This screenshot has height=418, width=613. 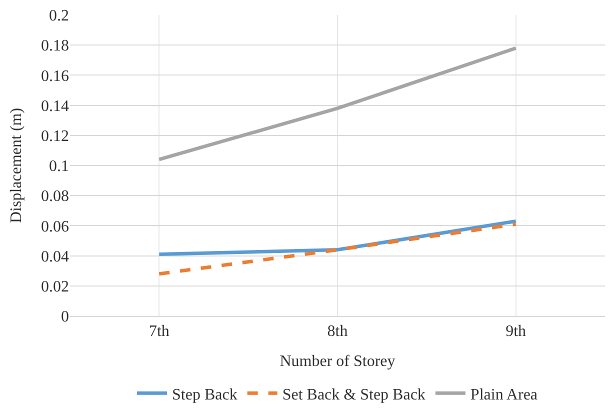 I want to click on legend-label: Plain Area, so click(x=504, y=395).